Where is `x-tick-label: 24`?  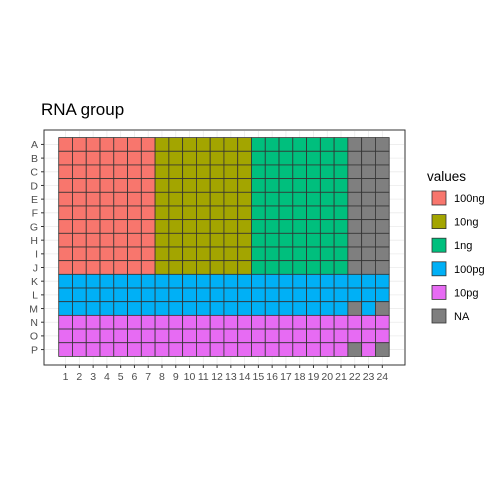 x-tick-label: 24 is located at coordinates (382, 377).